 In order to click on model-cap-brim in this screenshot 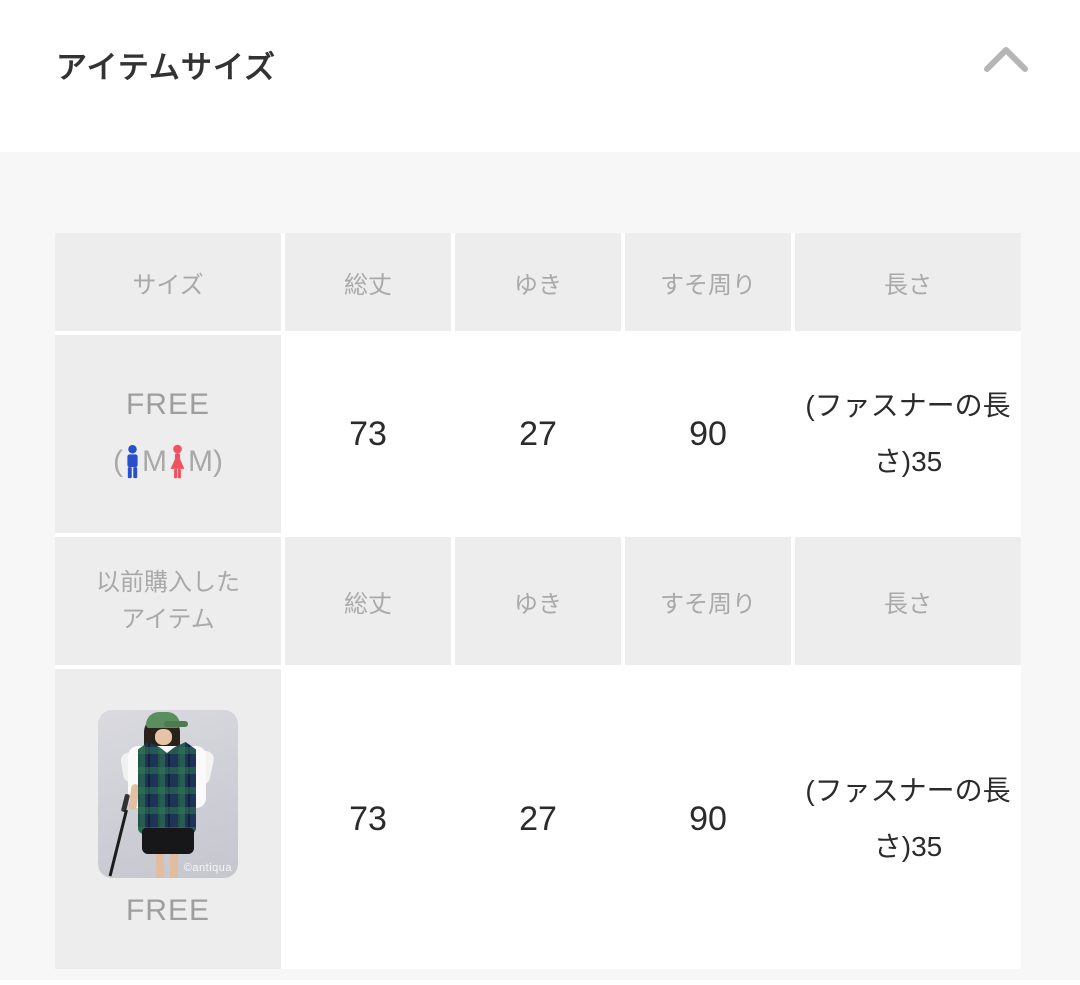, I will do `click(176, 724)`.